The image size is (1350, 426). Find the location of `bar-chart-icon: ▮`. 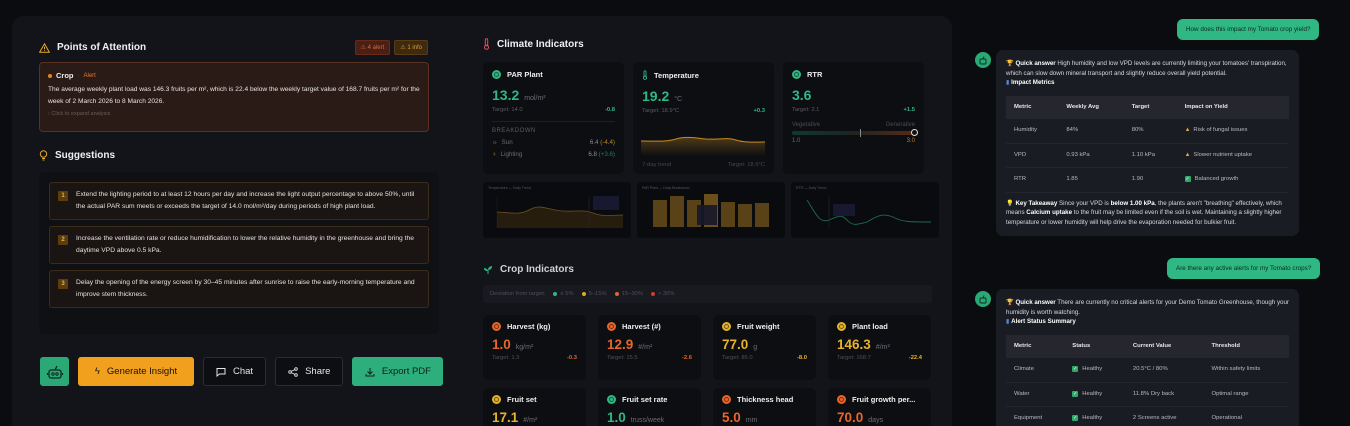

bar-chart-icon: ▮ is located at coordinates (1008, 82).